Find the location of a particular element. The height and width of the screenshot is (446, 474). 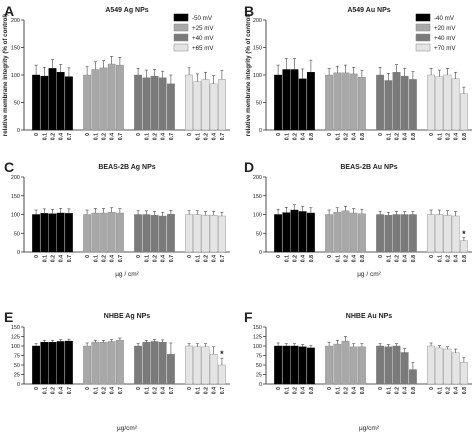

y-tick-label: 100 is located at coordinates (257, 216).